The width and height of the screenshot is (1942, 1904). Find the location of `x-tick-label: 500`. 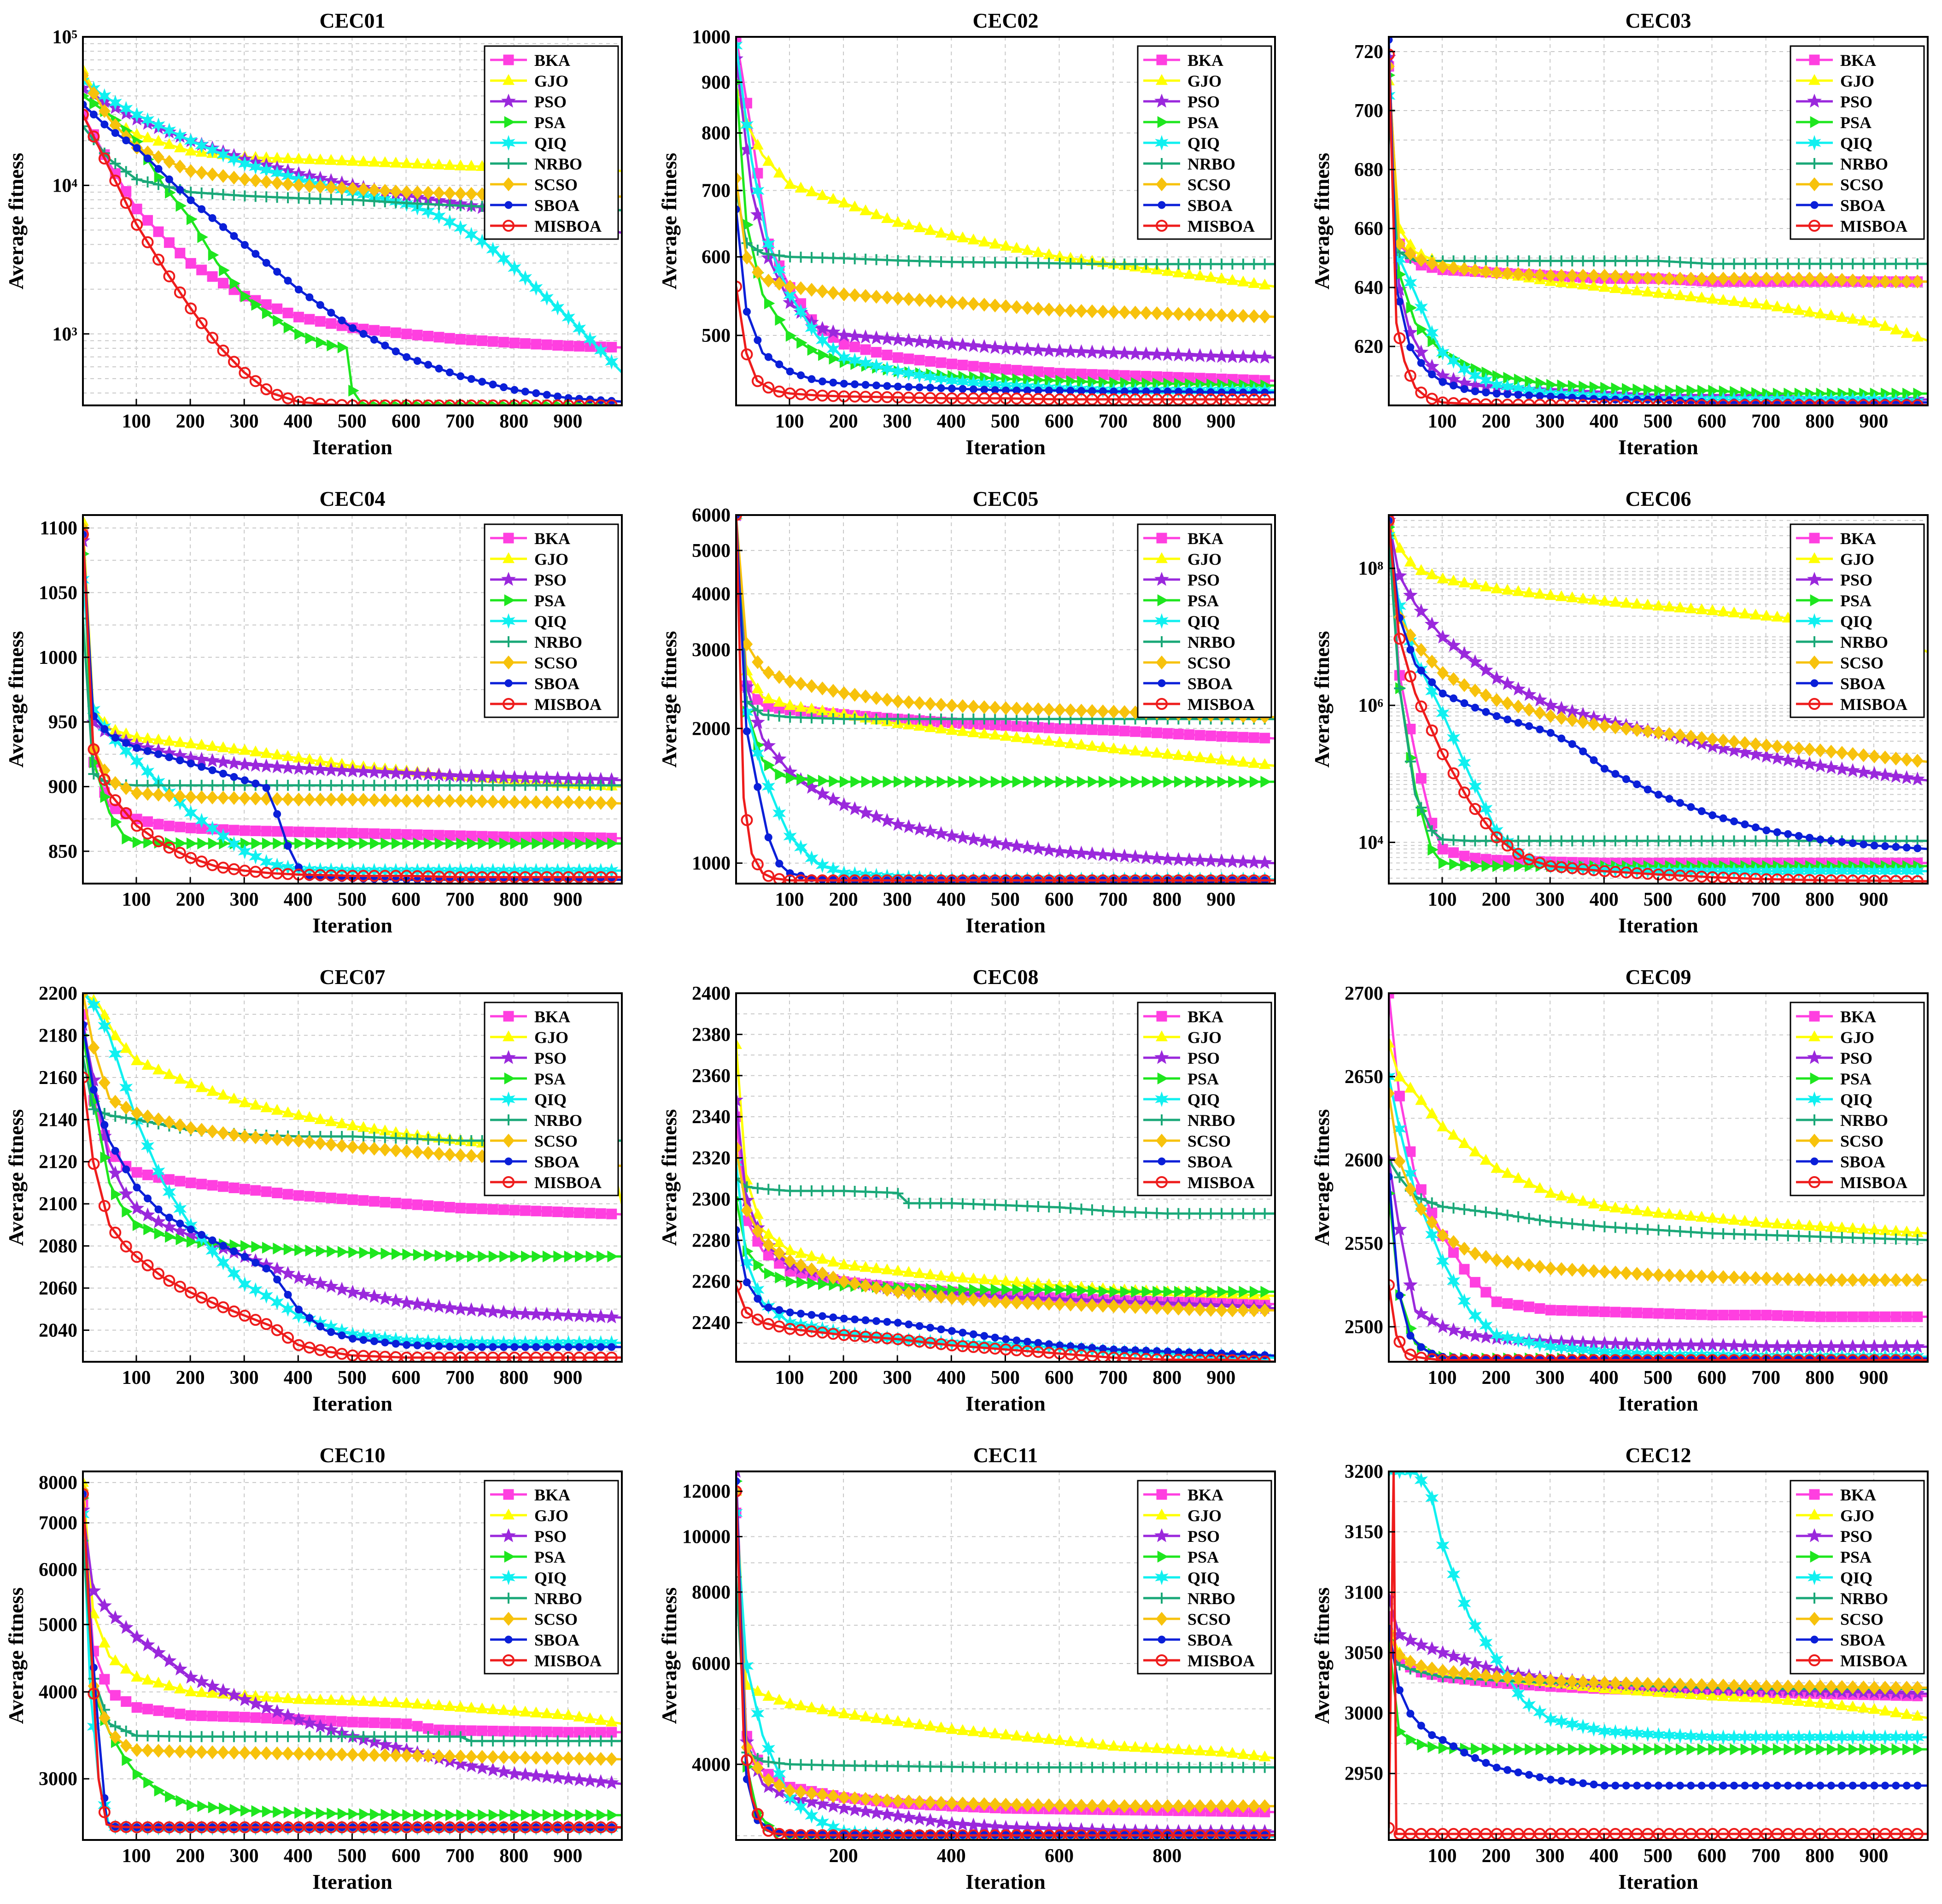

x-tick-label: 500 is located at coordinates (1005, 1377).